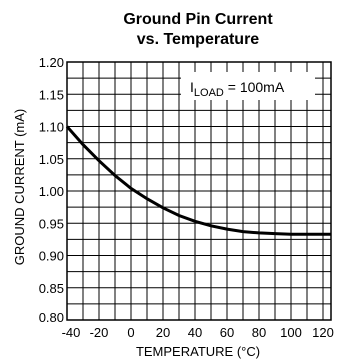 The height and width of the screenshot is (362, 338). Describe the element at coordinates (198, 19) in the screenshot. I see `chart-title-line1: Ground Pin Current` at that location.